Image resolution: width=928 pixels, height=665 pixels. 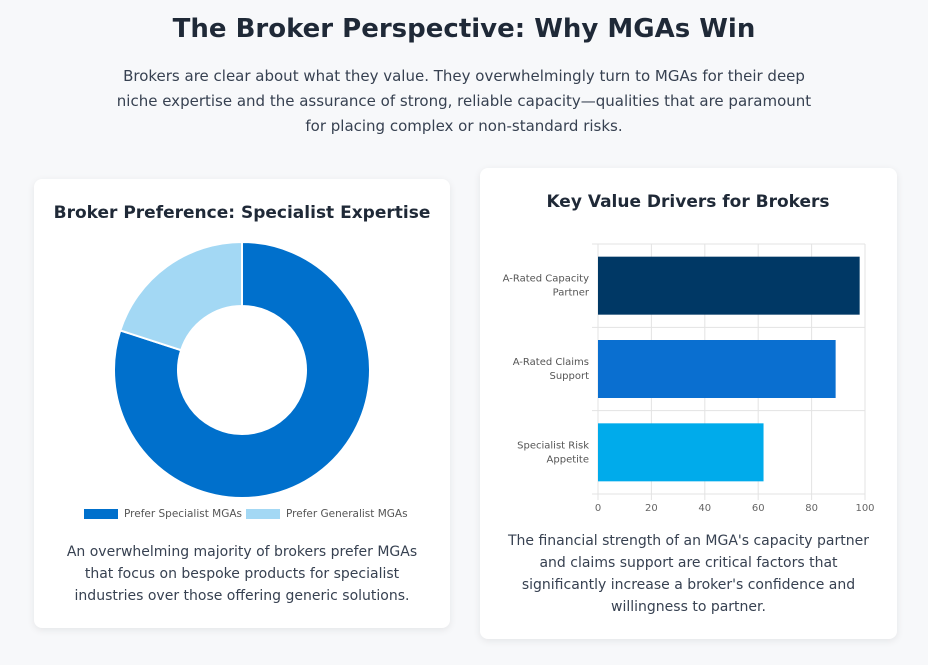 What do you see at coordinates (551, 369) in the screenshot?
I see `y-tick-label: A-Rated Claims Support` at bounding box center [551, 369].